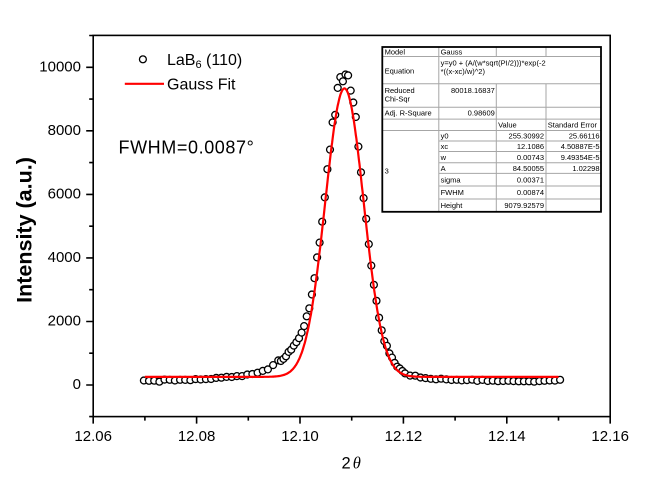  Describe the element at coordinates (443, 157) in the screenshot. I see `svg-text: w` at that location.